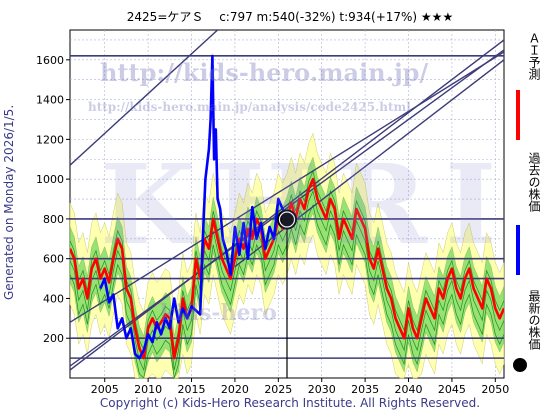 The width and height of the screenshot is (560, 420). What do you see at coordinates (322, 389) in the screenshot?
I see `x-tick-label: 2030` at bounding box center [322, 389].